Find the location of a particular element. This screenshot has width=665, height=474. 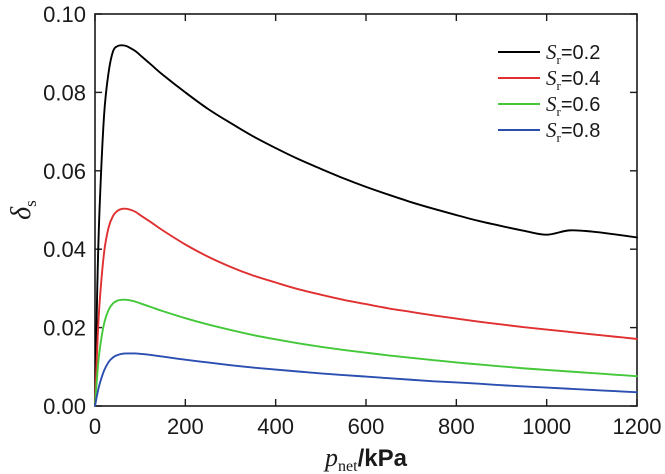

x-tick-label-1200: 1200 is located at coordinates (637, 426).